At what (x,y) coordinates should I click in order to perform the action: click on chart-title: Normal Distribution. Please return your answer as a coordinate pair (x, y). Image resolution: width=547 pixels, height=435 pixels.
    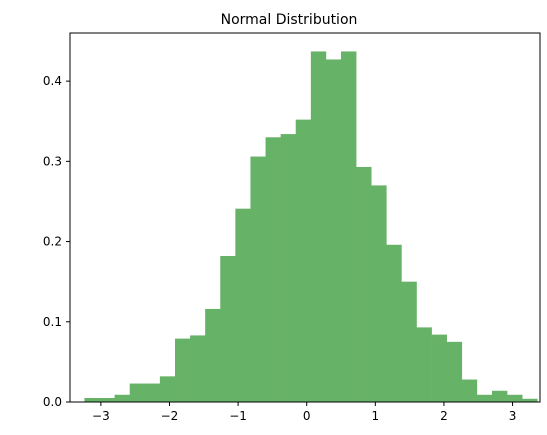
    Looking at the image, I should click on (289, 20).